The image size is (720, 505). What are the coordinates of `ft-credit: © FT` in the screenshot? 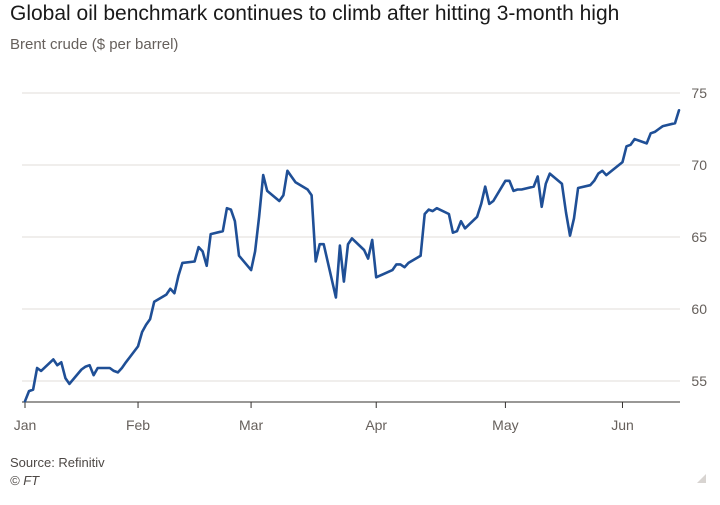 It's located at (25, 480).